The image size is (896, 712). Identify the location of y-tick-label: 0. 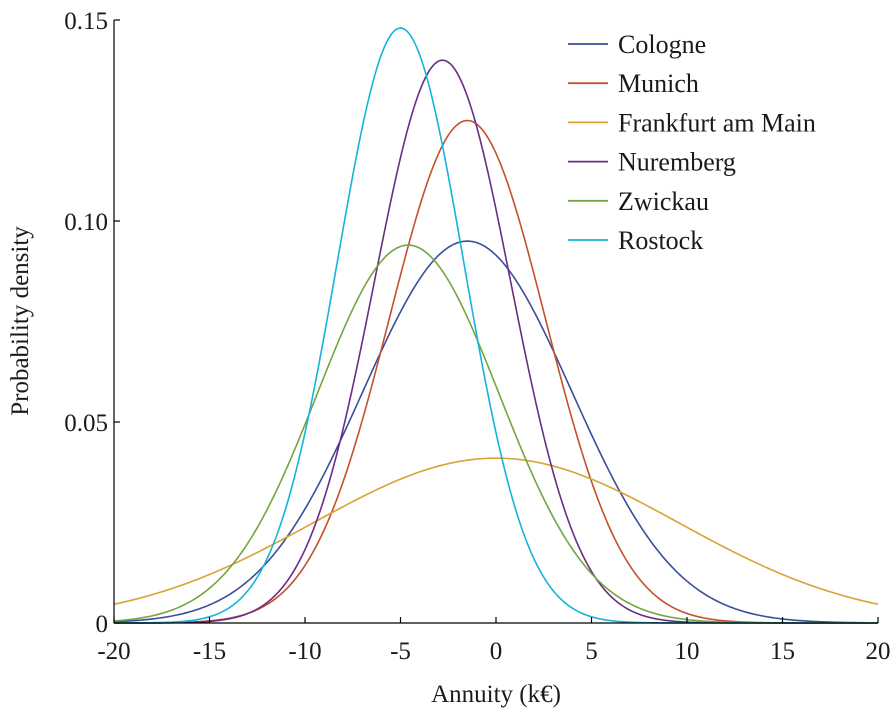
(102, 624).